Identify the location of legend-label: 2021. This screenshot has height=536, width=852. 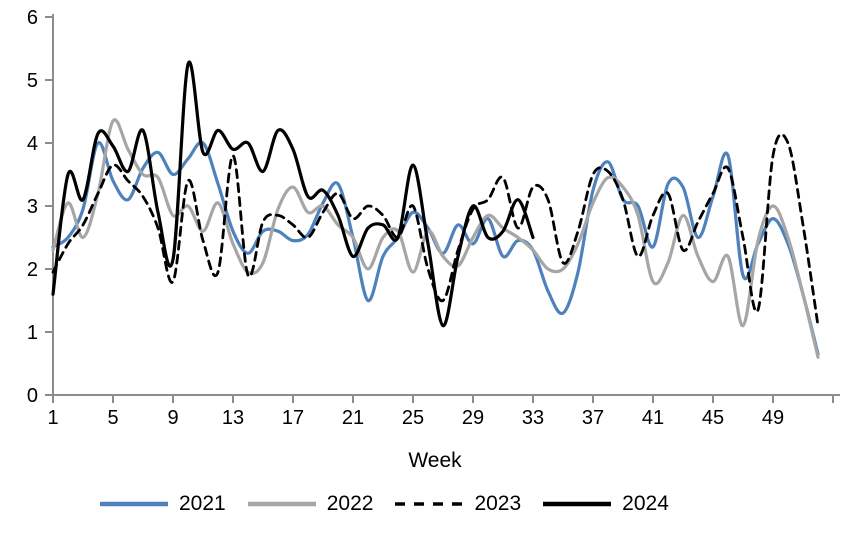
(202, 503).